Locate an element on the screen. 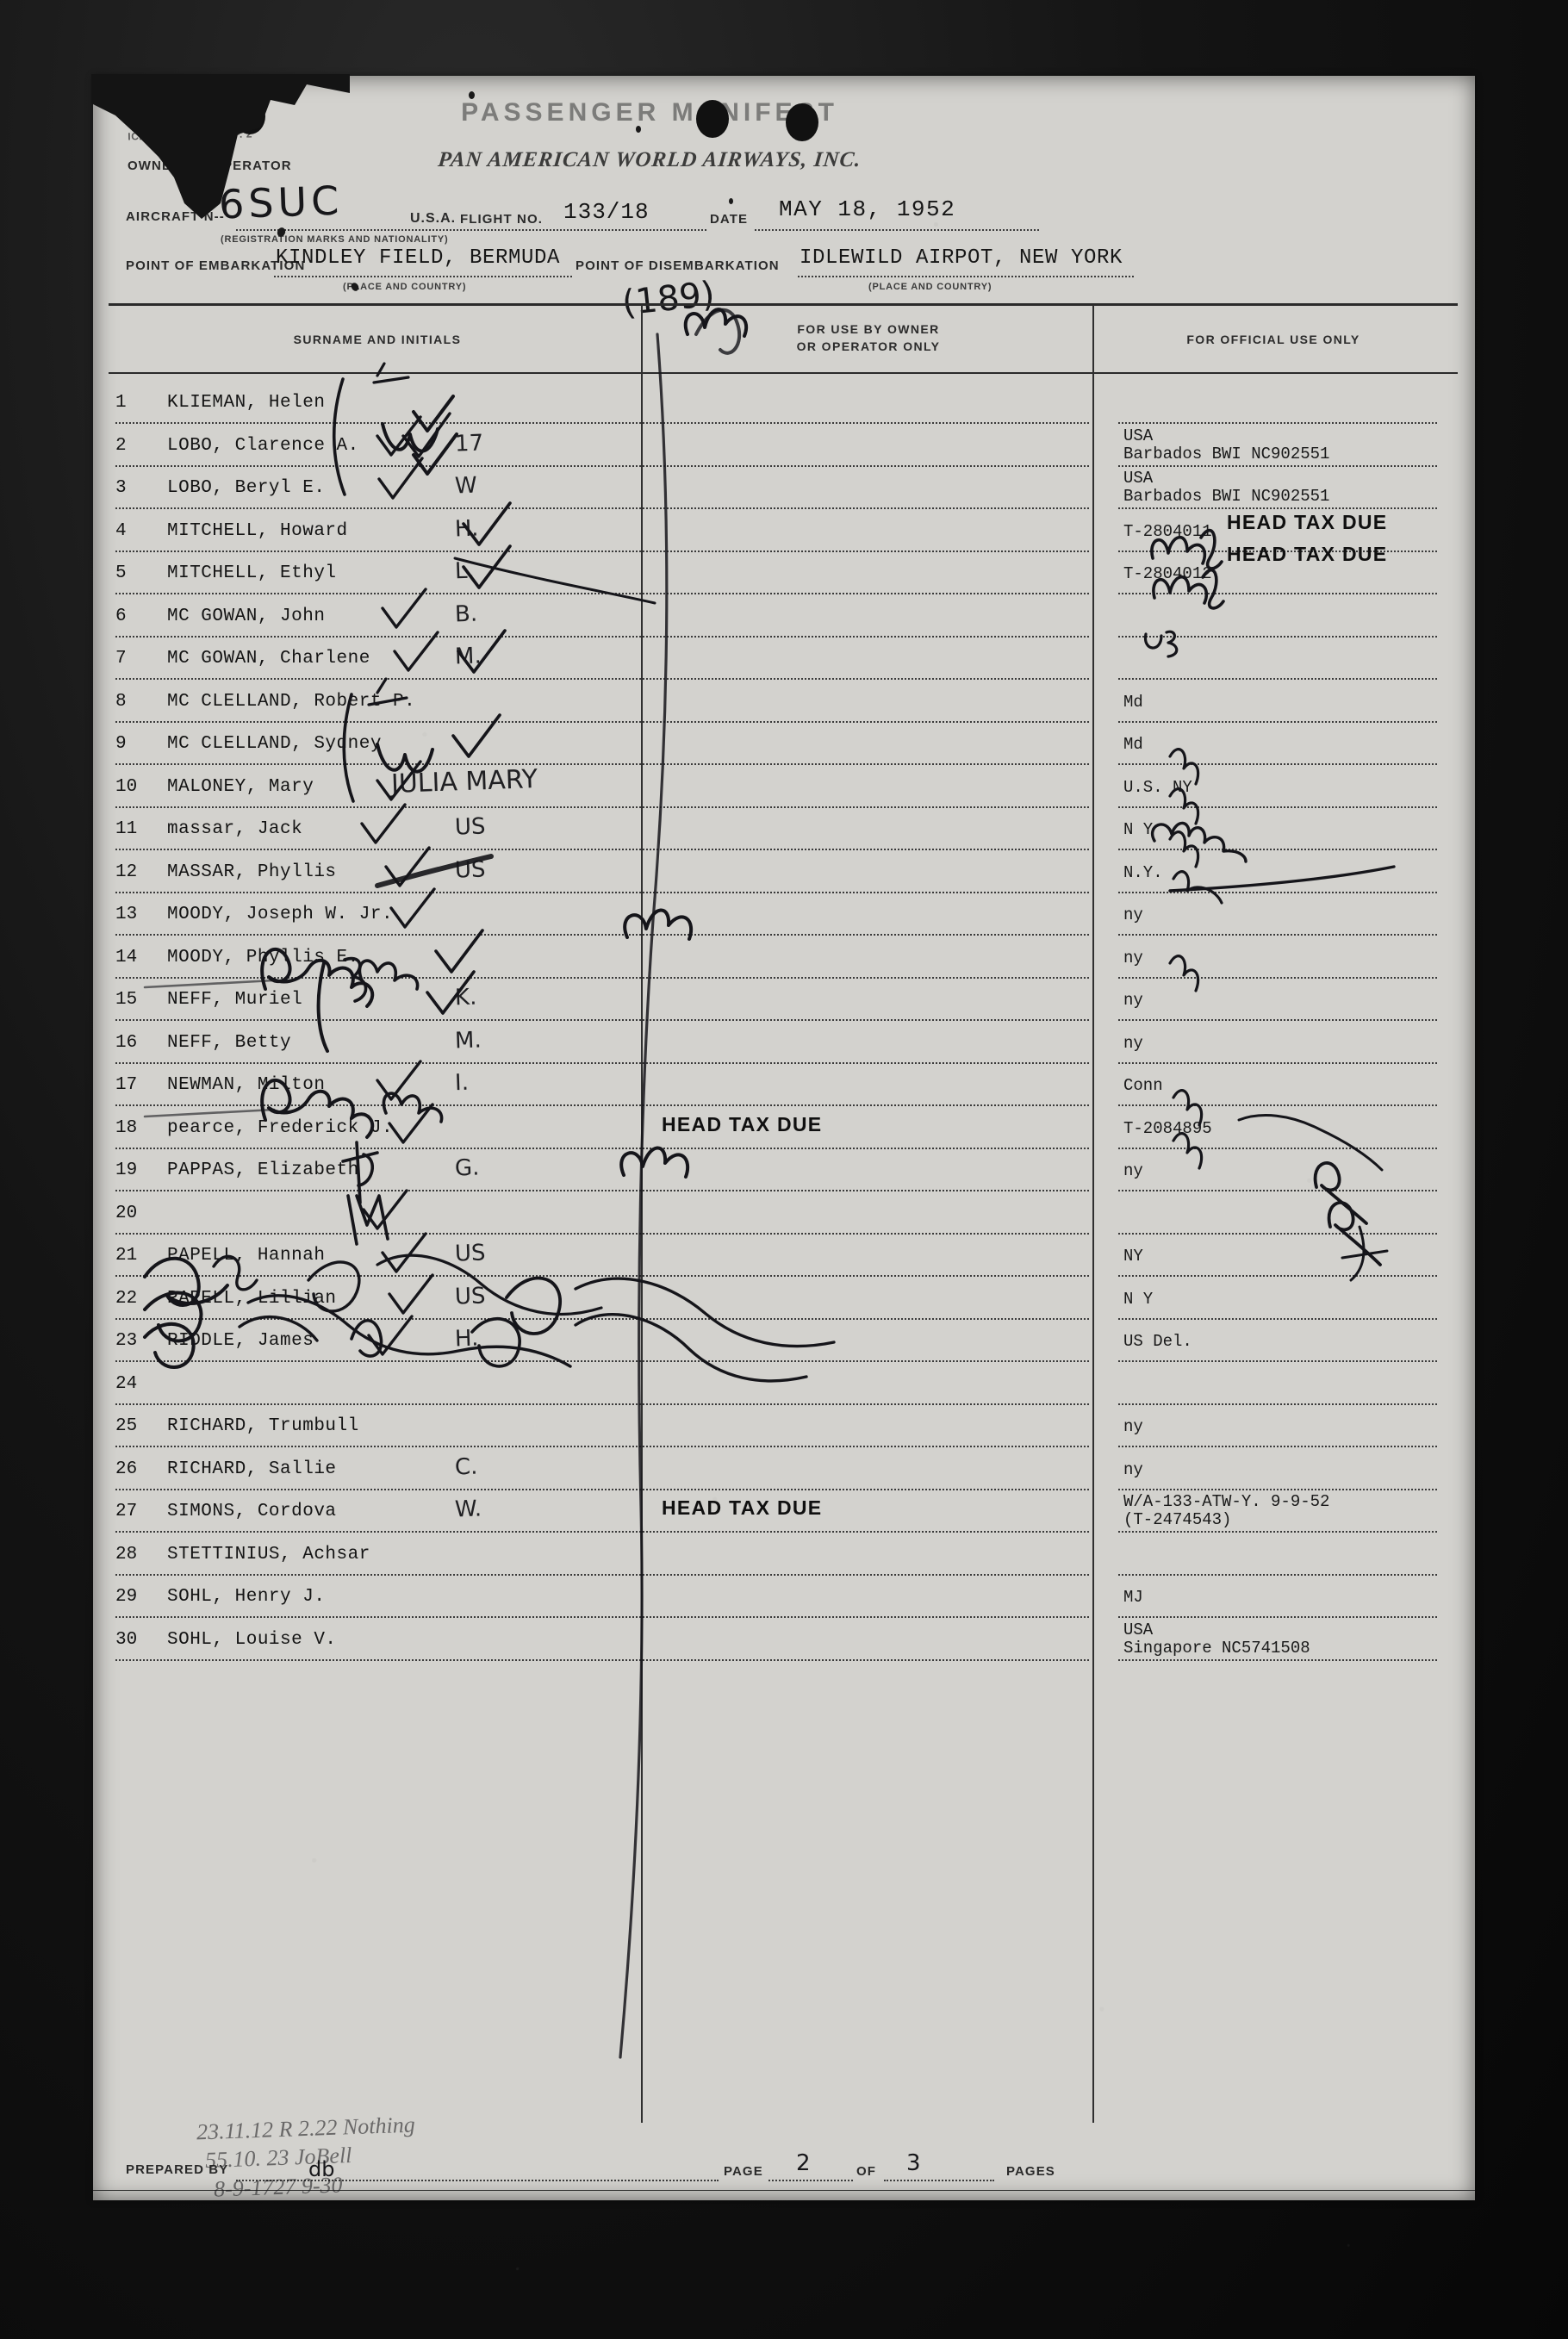 Image resolution: width=1568 pixels, height=2339 pixels. handwritten-annotation: JULIA MARY is located at coordinates (464, 781).